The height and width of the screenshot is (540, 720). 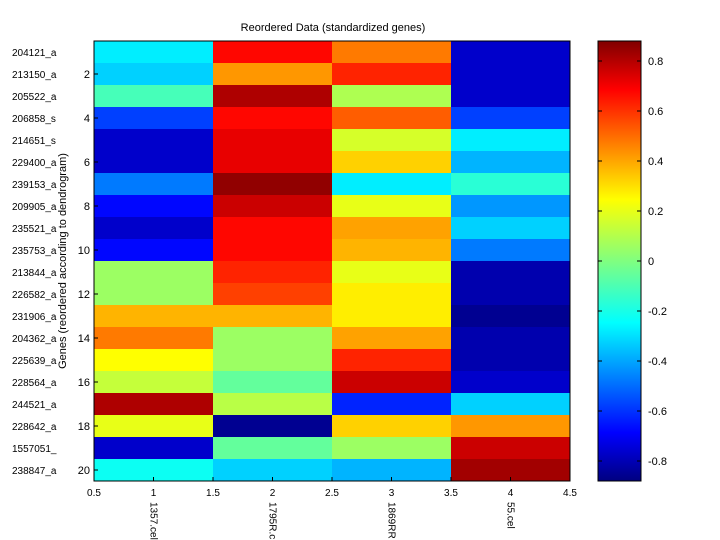 What do you see at coordinates (655, 162) in the screenshot?
I see `colorbar-tick-label: 0.4` at bounding box center [655, 162].